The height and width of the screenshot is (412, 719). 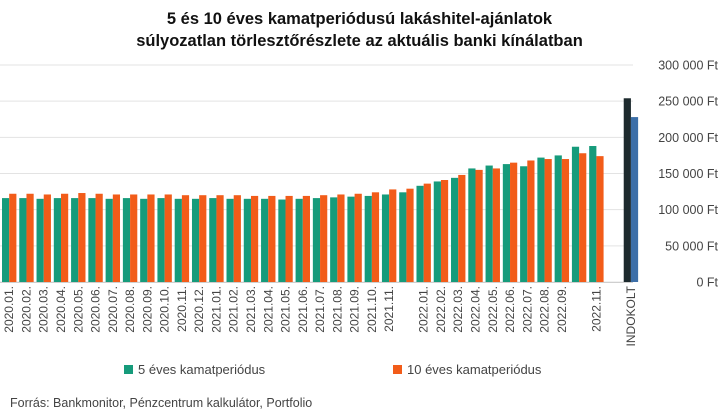 What do you see at coordinates (596, 309) in the screenshot?
I see `x-tick-label: 2022.11.` at bounding box center [596, 309].